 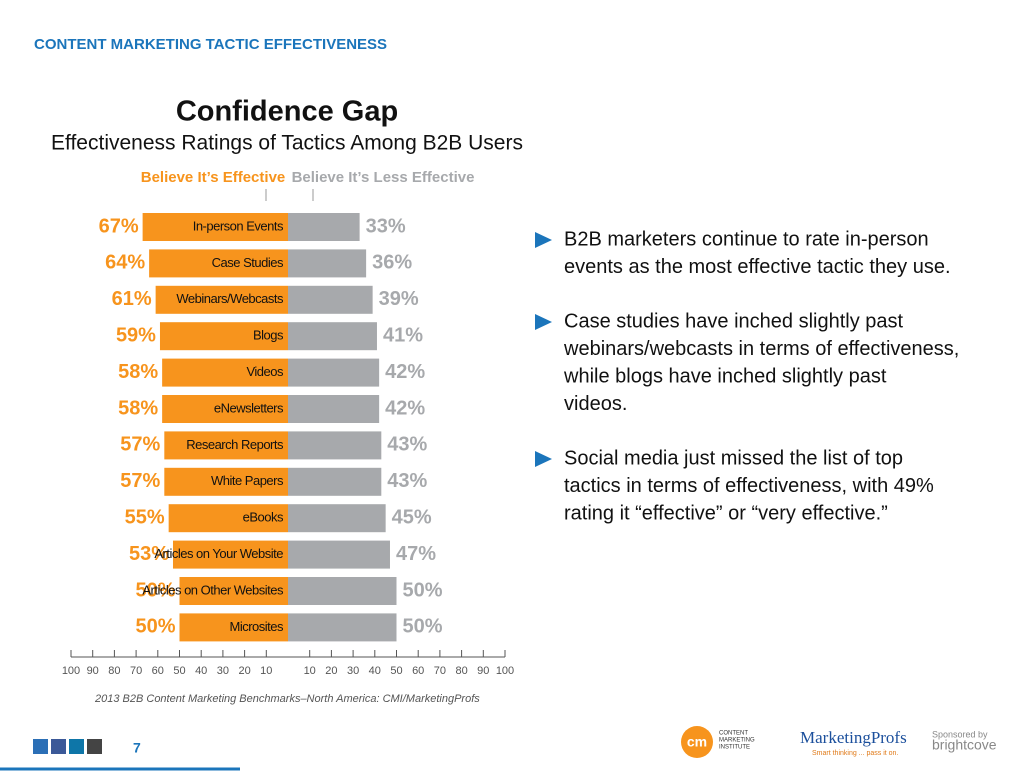 I want to click on value-label: 67%, so click(x=119, y=226).